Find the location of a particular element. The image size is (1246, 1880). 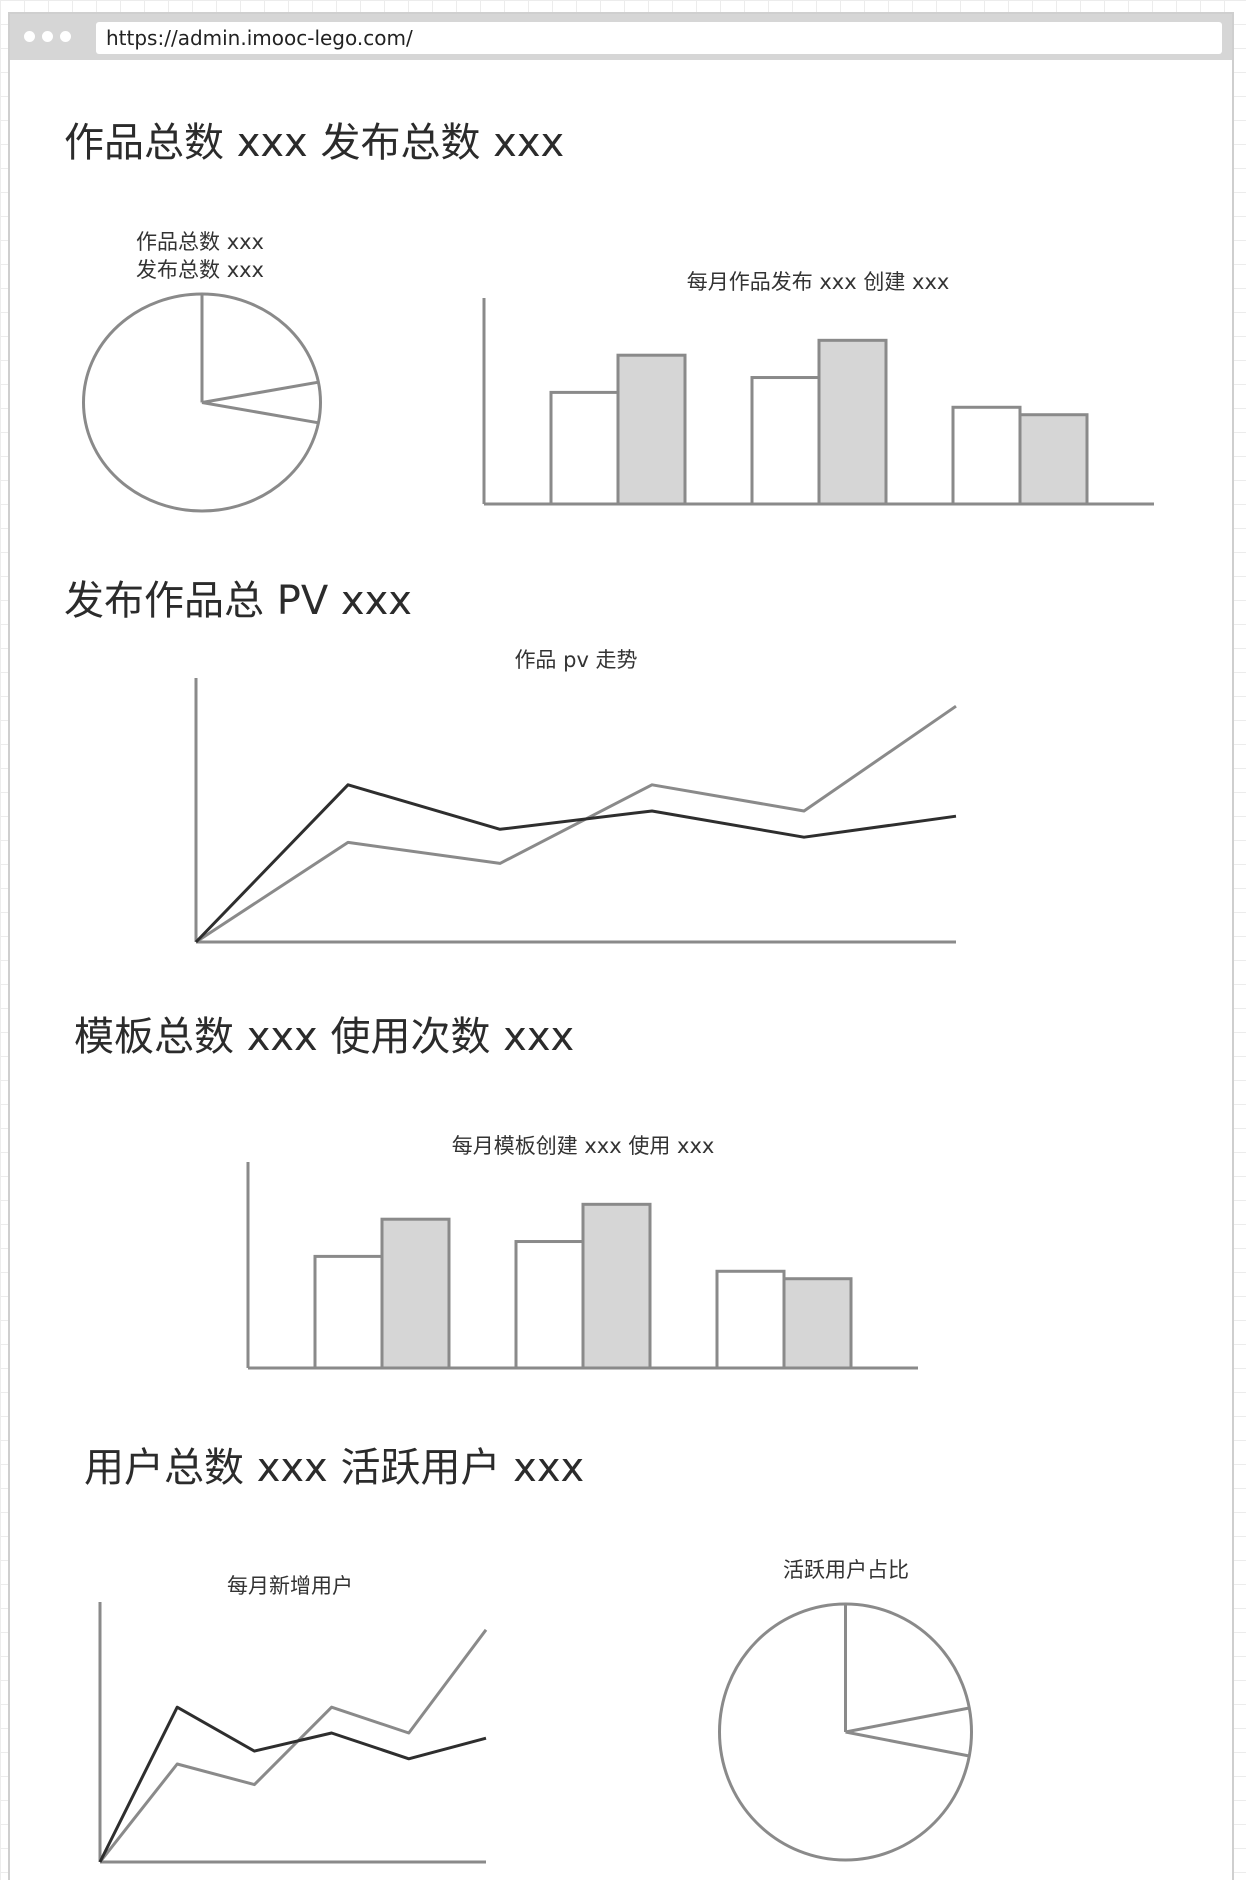

works-monthly-bar-chart is located at coordinates (818, 402).